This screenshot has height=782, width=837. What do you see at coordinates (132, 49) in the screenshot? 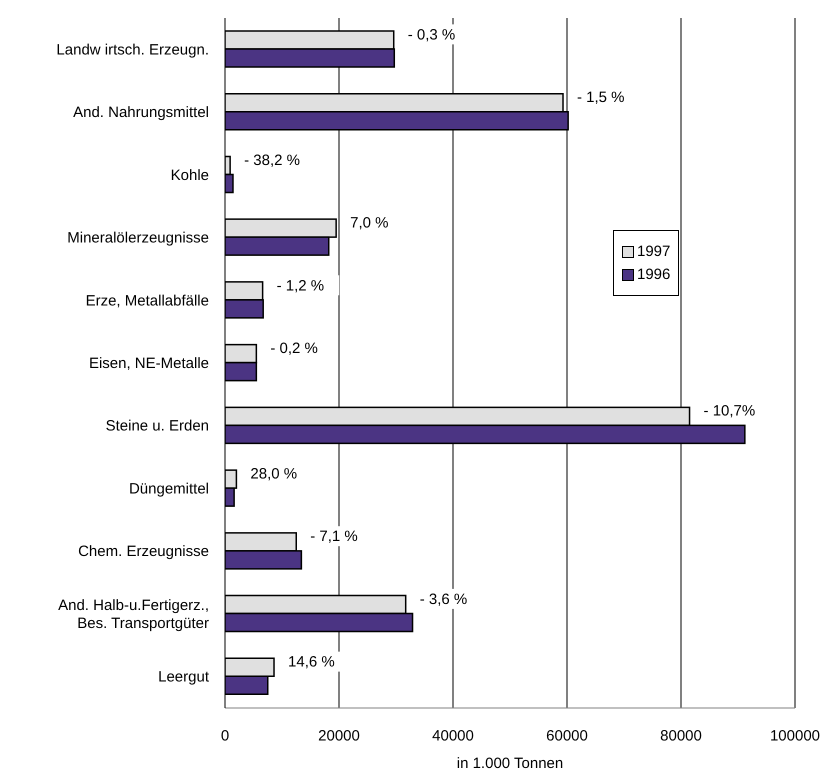
I see `y-tick-label: Landw irtsch. Erzeugn.` at bounding box center [132, 49].